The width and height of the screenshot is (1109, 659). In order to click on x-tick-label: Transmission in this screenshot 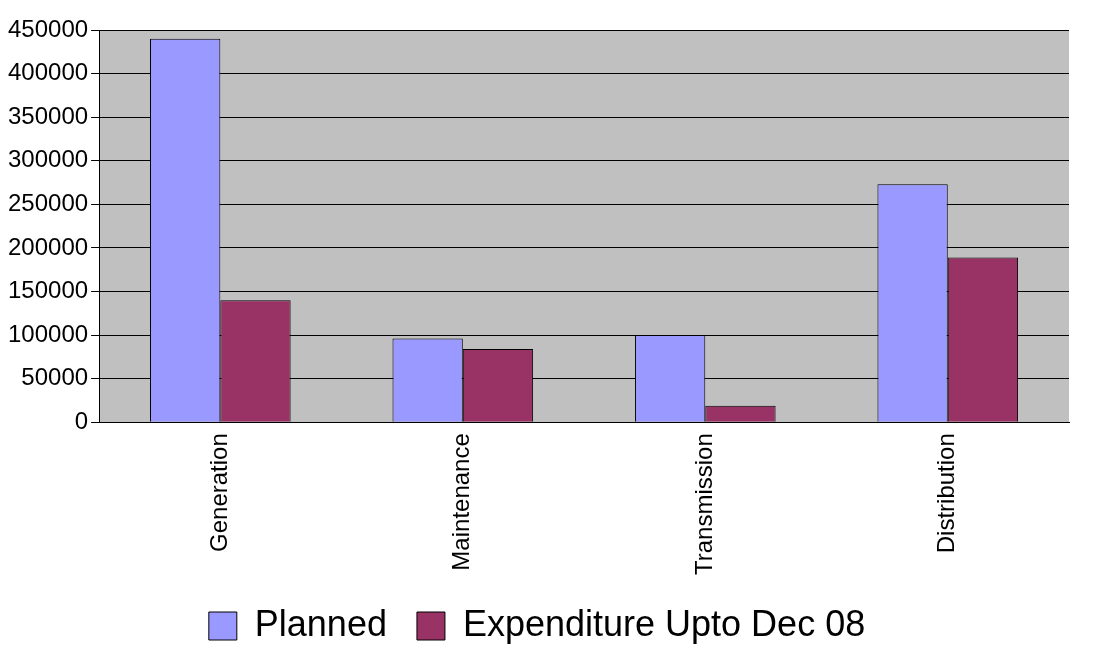, I will do `click(703, 504)`.